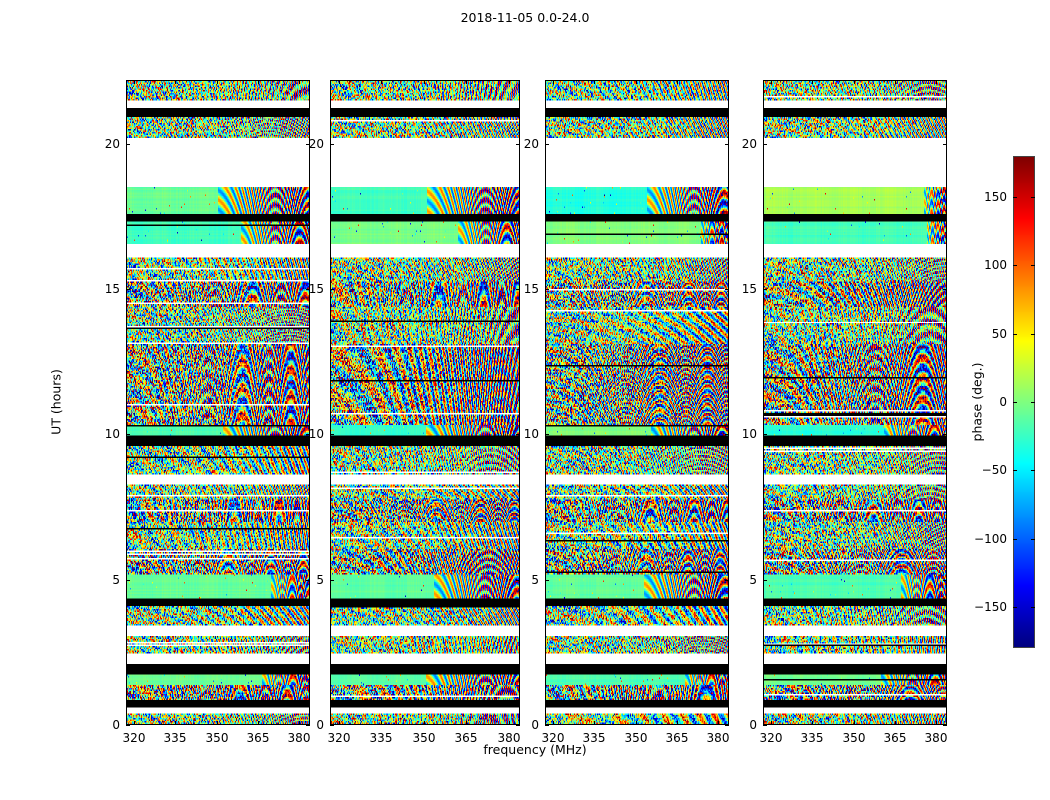 This screenshot has width=1050, height=800. What do you see at coordinates (990, 607) in the screenshot?
I see `colorbar-tick-label: −150` at bounding box center [990, 607].